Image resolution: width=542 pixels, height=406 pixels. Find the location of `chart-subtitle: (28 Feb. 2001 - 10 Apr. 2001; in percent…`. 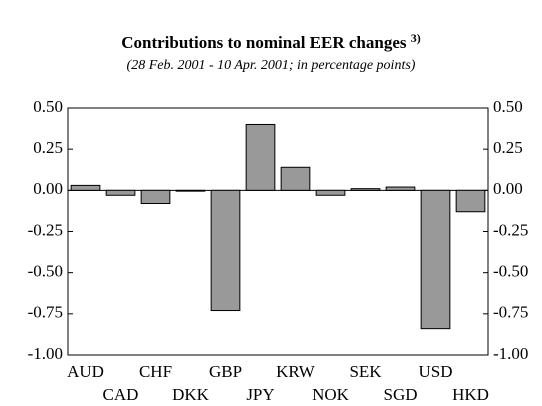

chart-subtitle: (28 Feb. 2001 - 10 Apr. 2001; in percent… is located at coordinates (271, 65).